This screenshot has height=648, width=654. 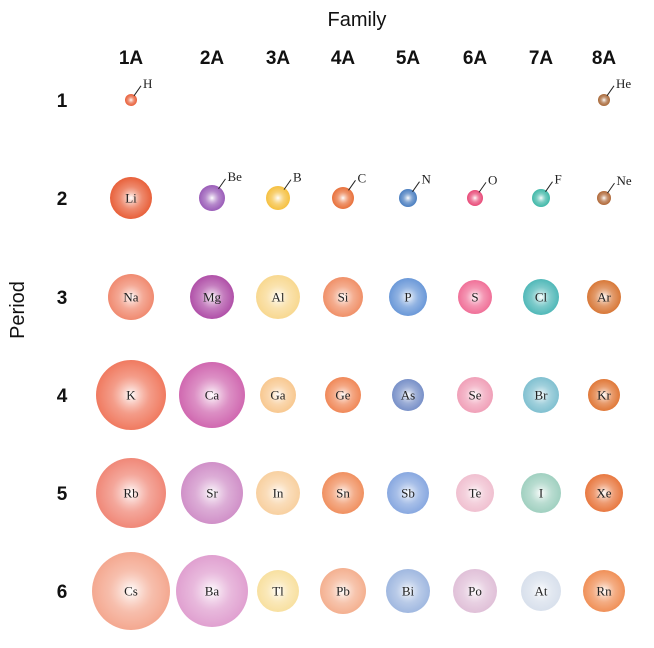 I want to click on y-axis-title: Period, so click(x=18, y=310).